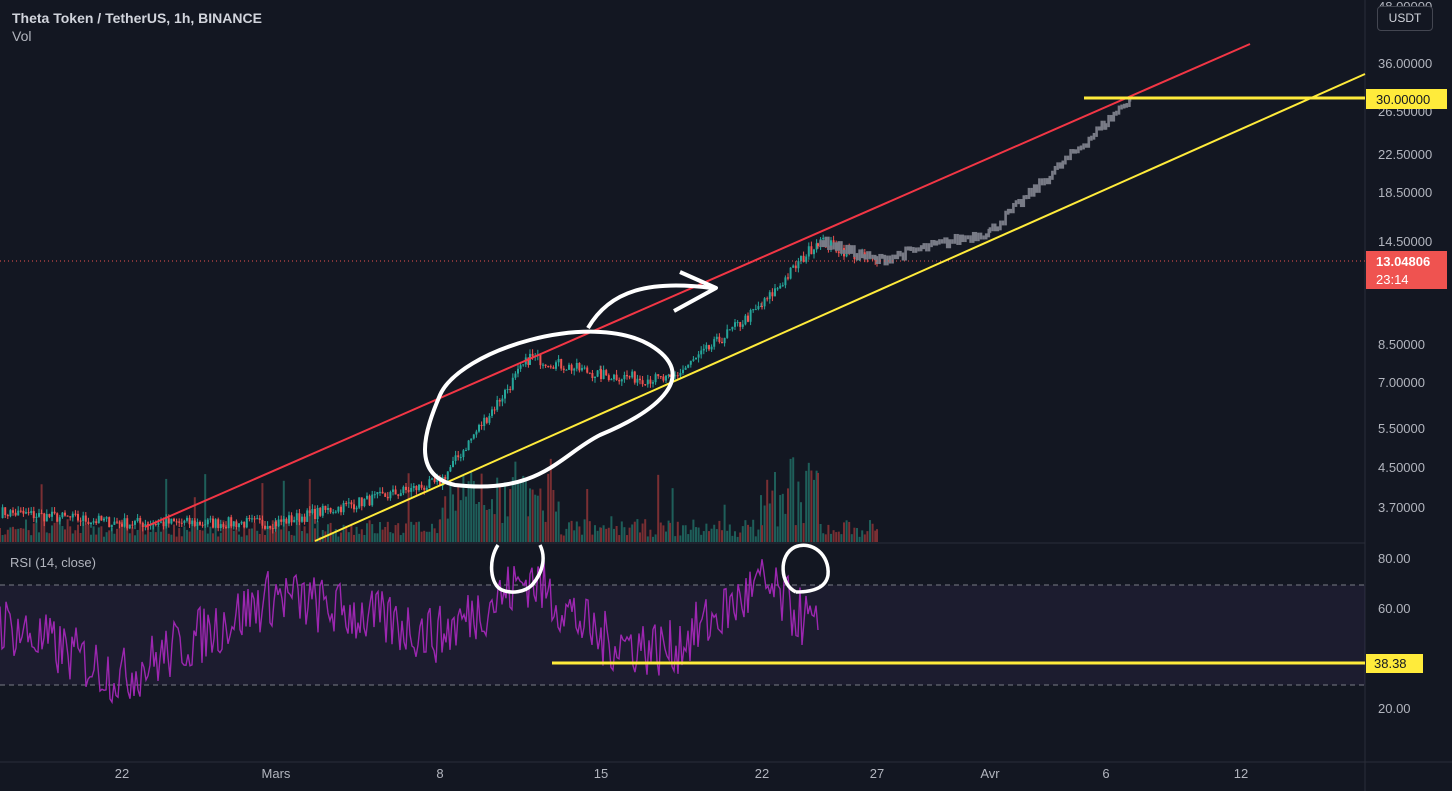  What do you see at coordinates (990, 773) in the screenshot?
I see `time-tick: Avr` at bounding box center [990, 773].